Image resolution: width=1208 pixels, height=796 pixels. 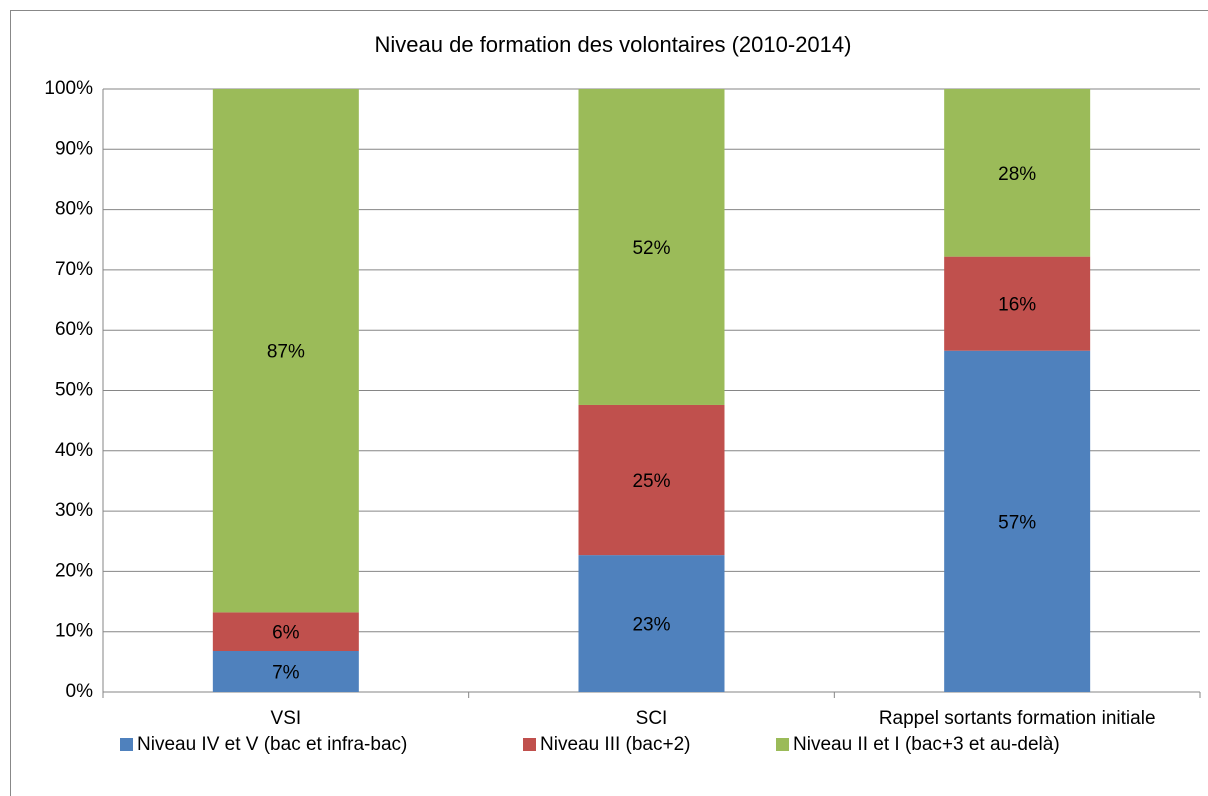 What do you see at coordinates (74, 209) in the screenshot?
I see `y-tick-label: 80%` at bounding box center [74, 209].